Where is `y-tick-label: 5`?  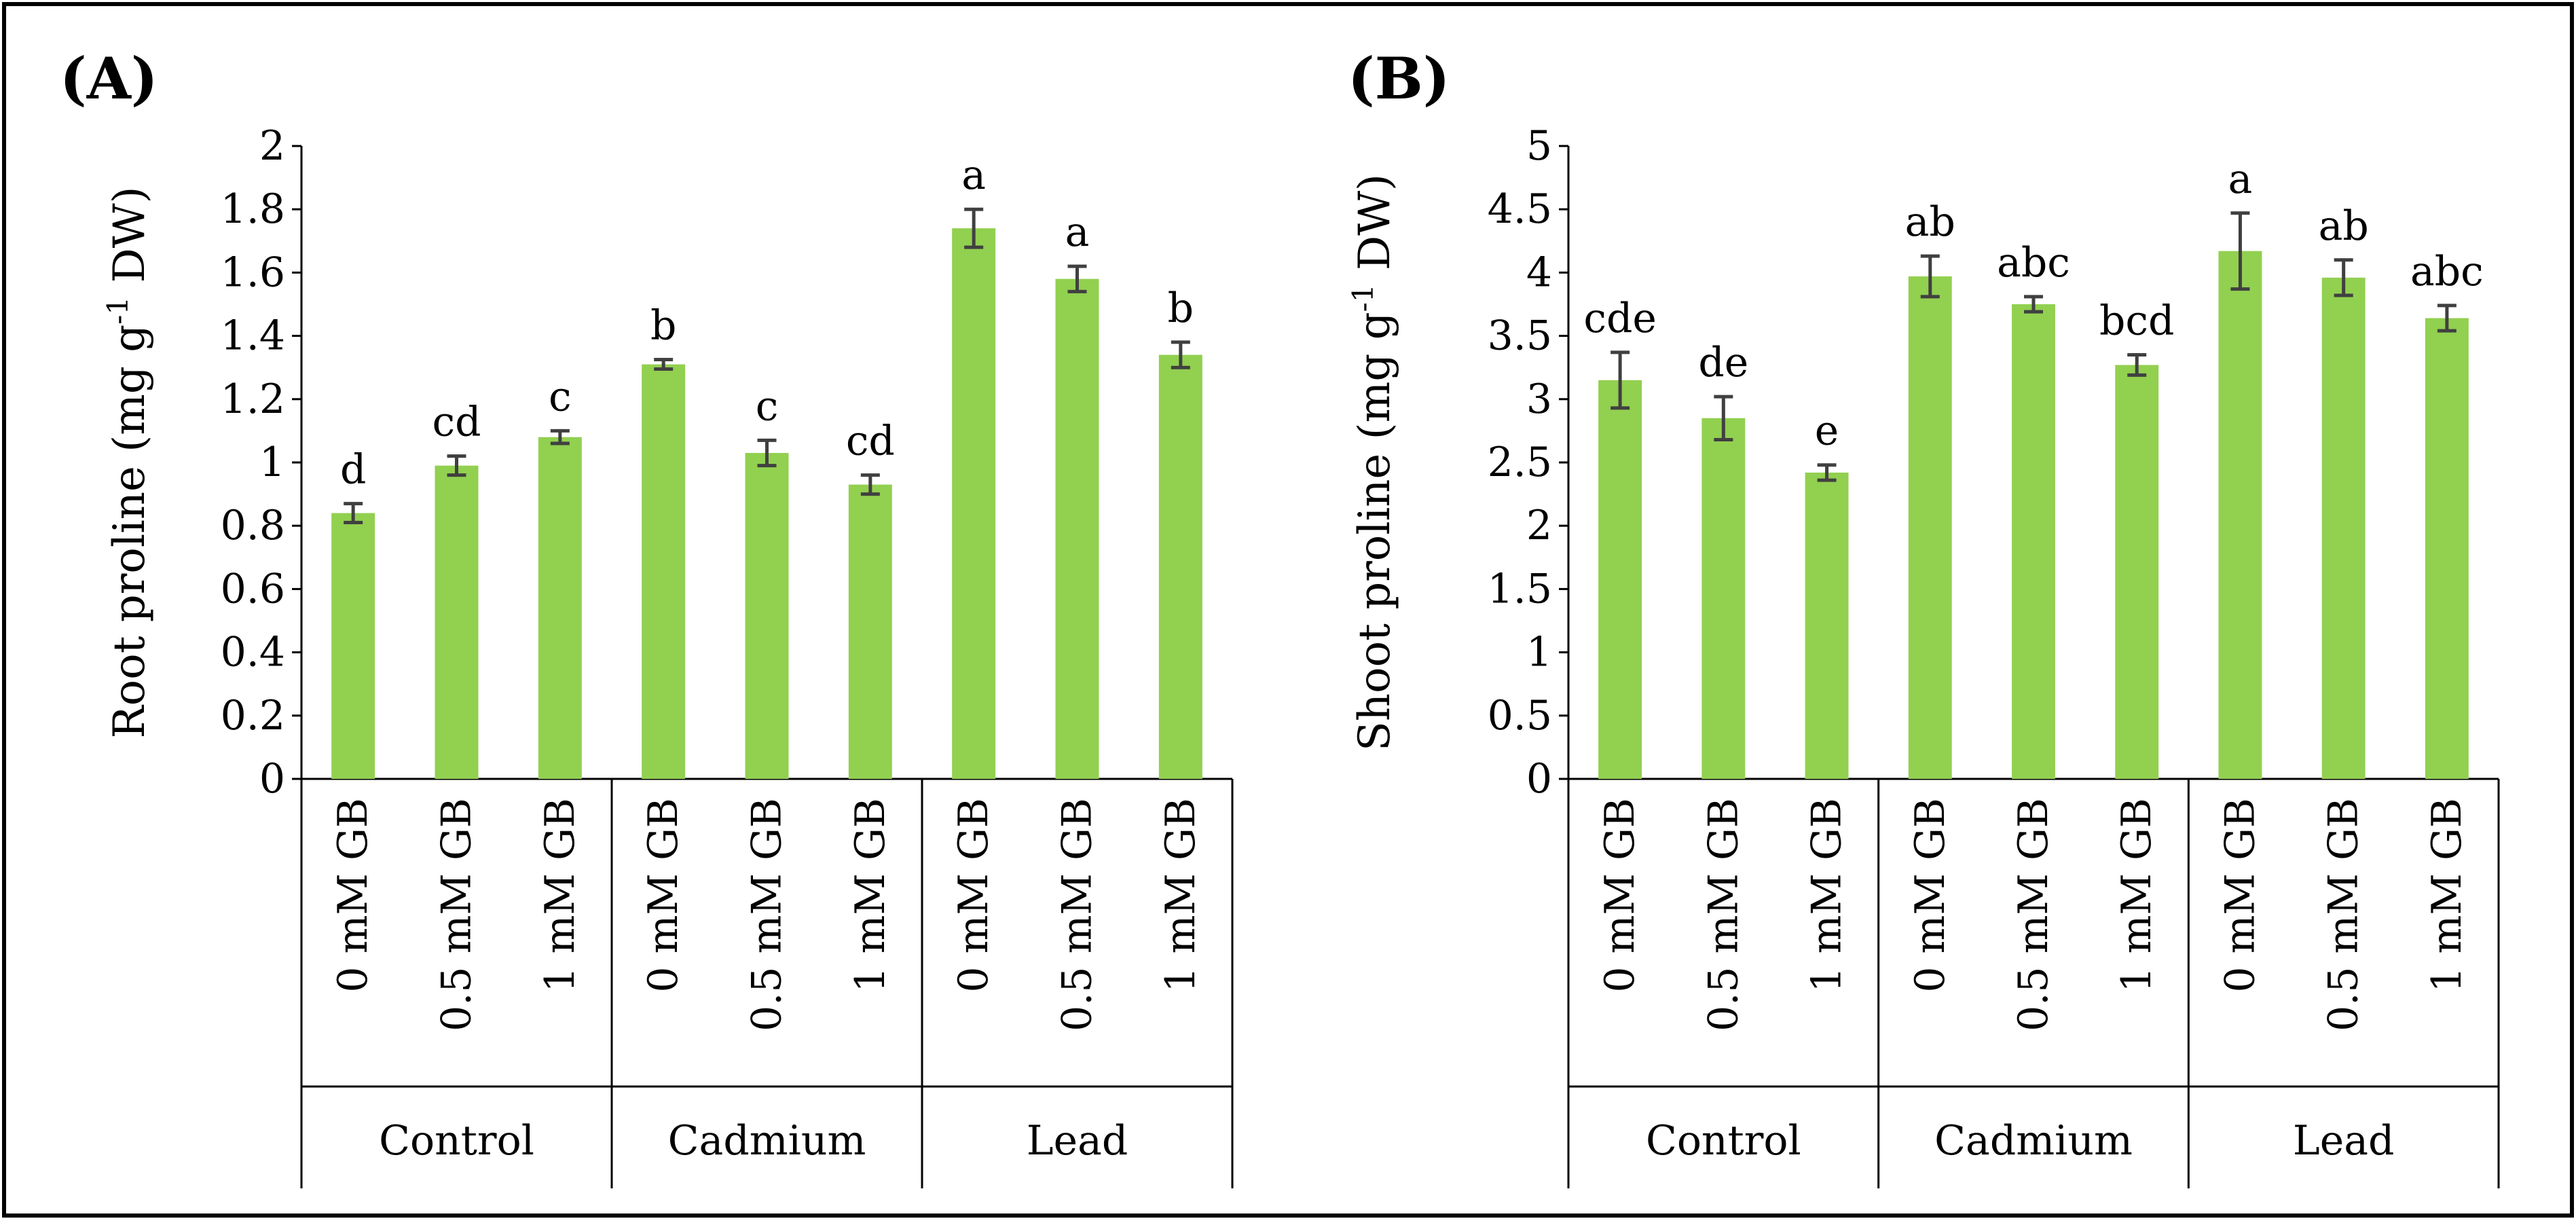 y-tick-label: 5 is located at coordinates (1539, 146).